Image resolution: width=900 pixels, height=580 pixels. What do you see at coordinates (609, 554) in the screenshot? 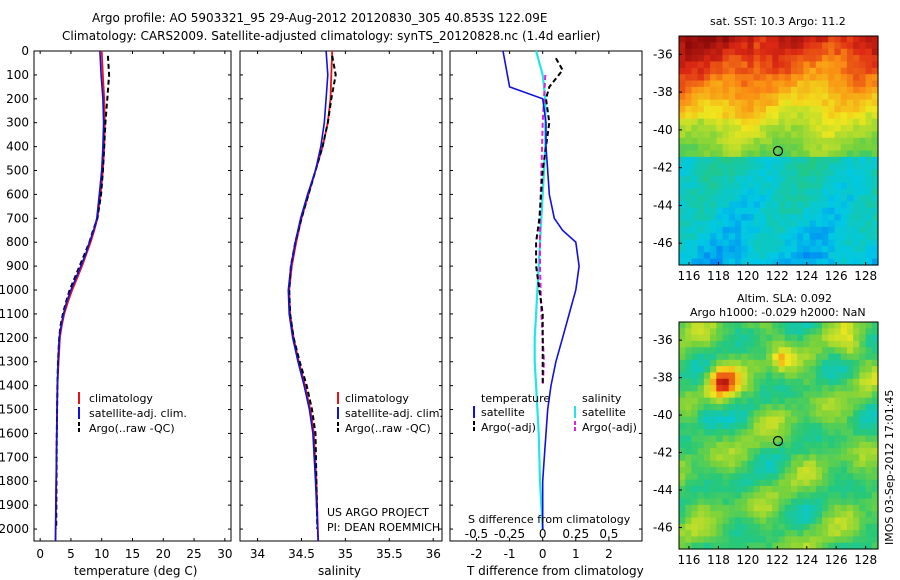
I see `difference-tick-label: 2` at bounding box center [609, 554].